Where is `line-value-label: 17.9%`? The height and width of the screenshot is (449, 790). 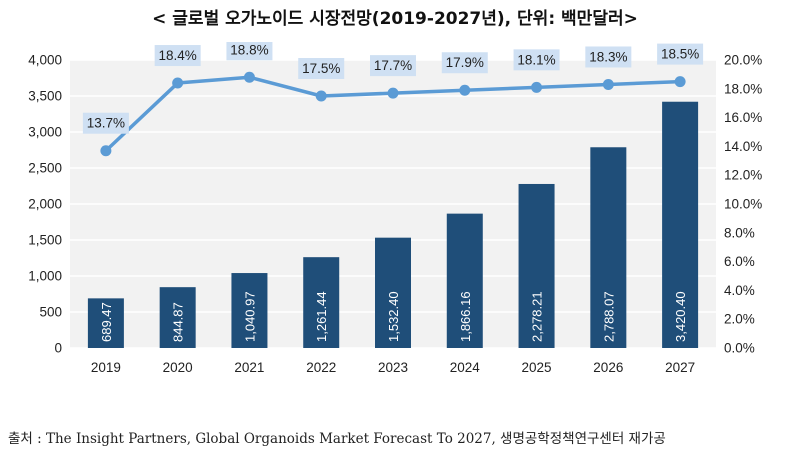 line-value-label: 17.9% is located at coordinates (465, 62).